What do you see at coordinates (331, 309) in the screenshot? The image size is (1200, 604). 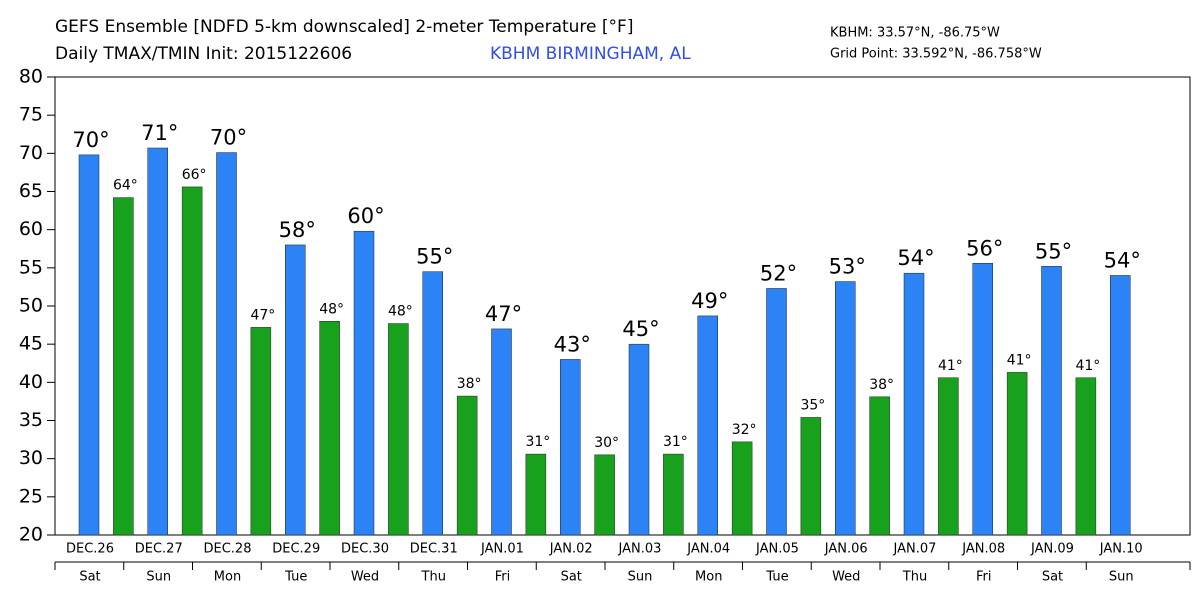 I see `value-label: 48°` at bounding box center [331, 309].